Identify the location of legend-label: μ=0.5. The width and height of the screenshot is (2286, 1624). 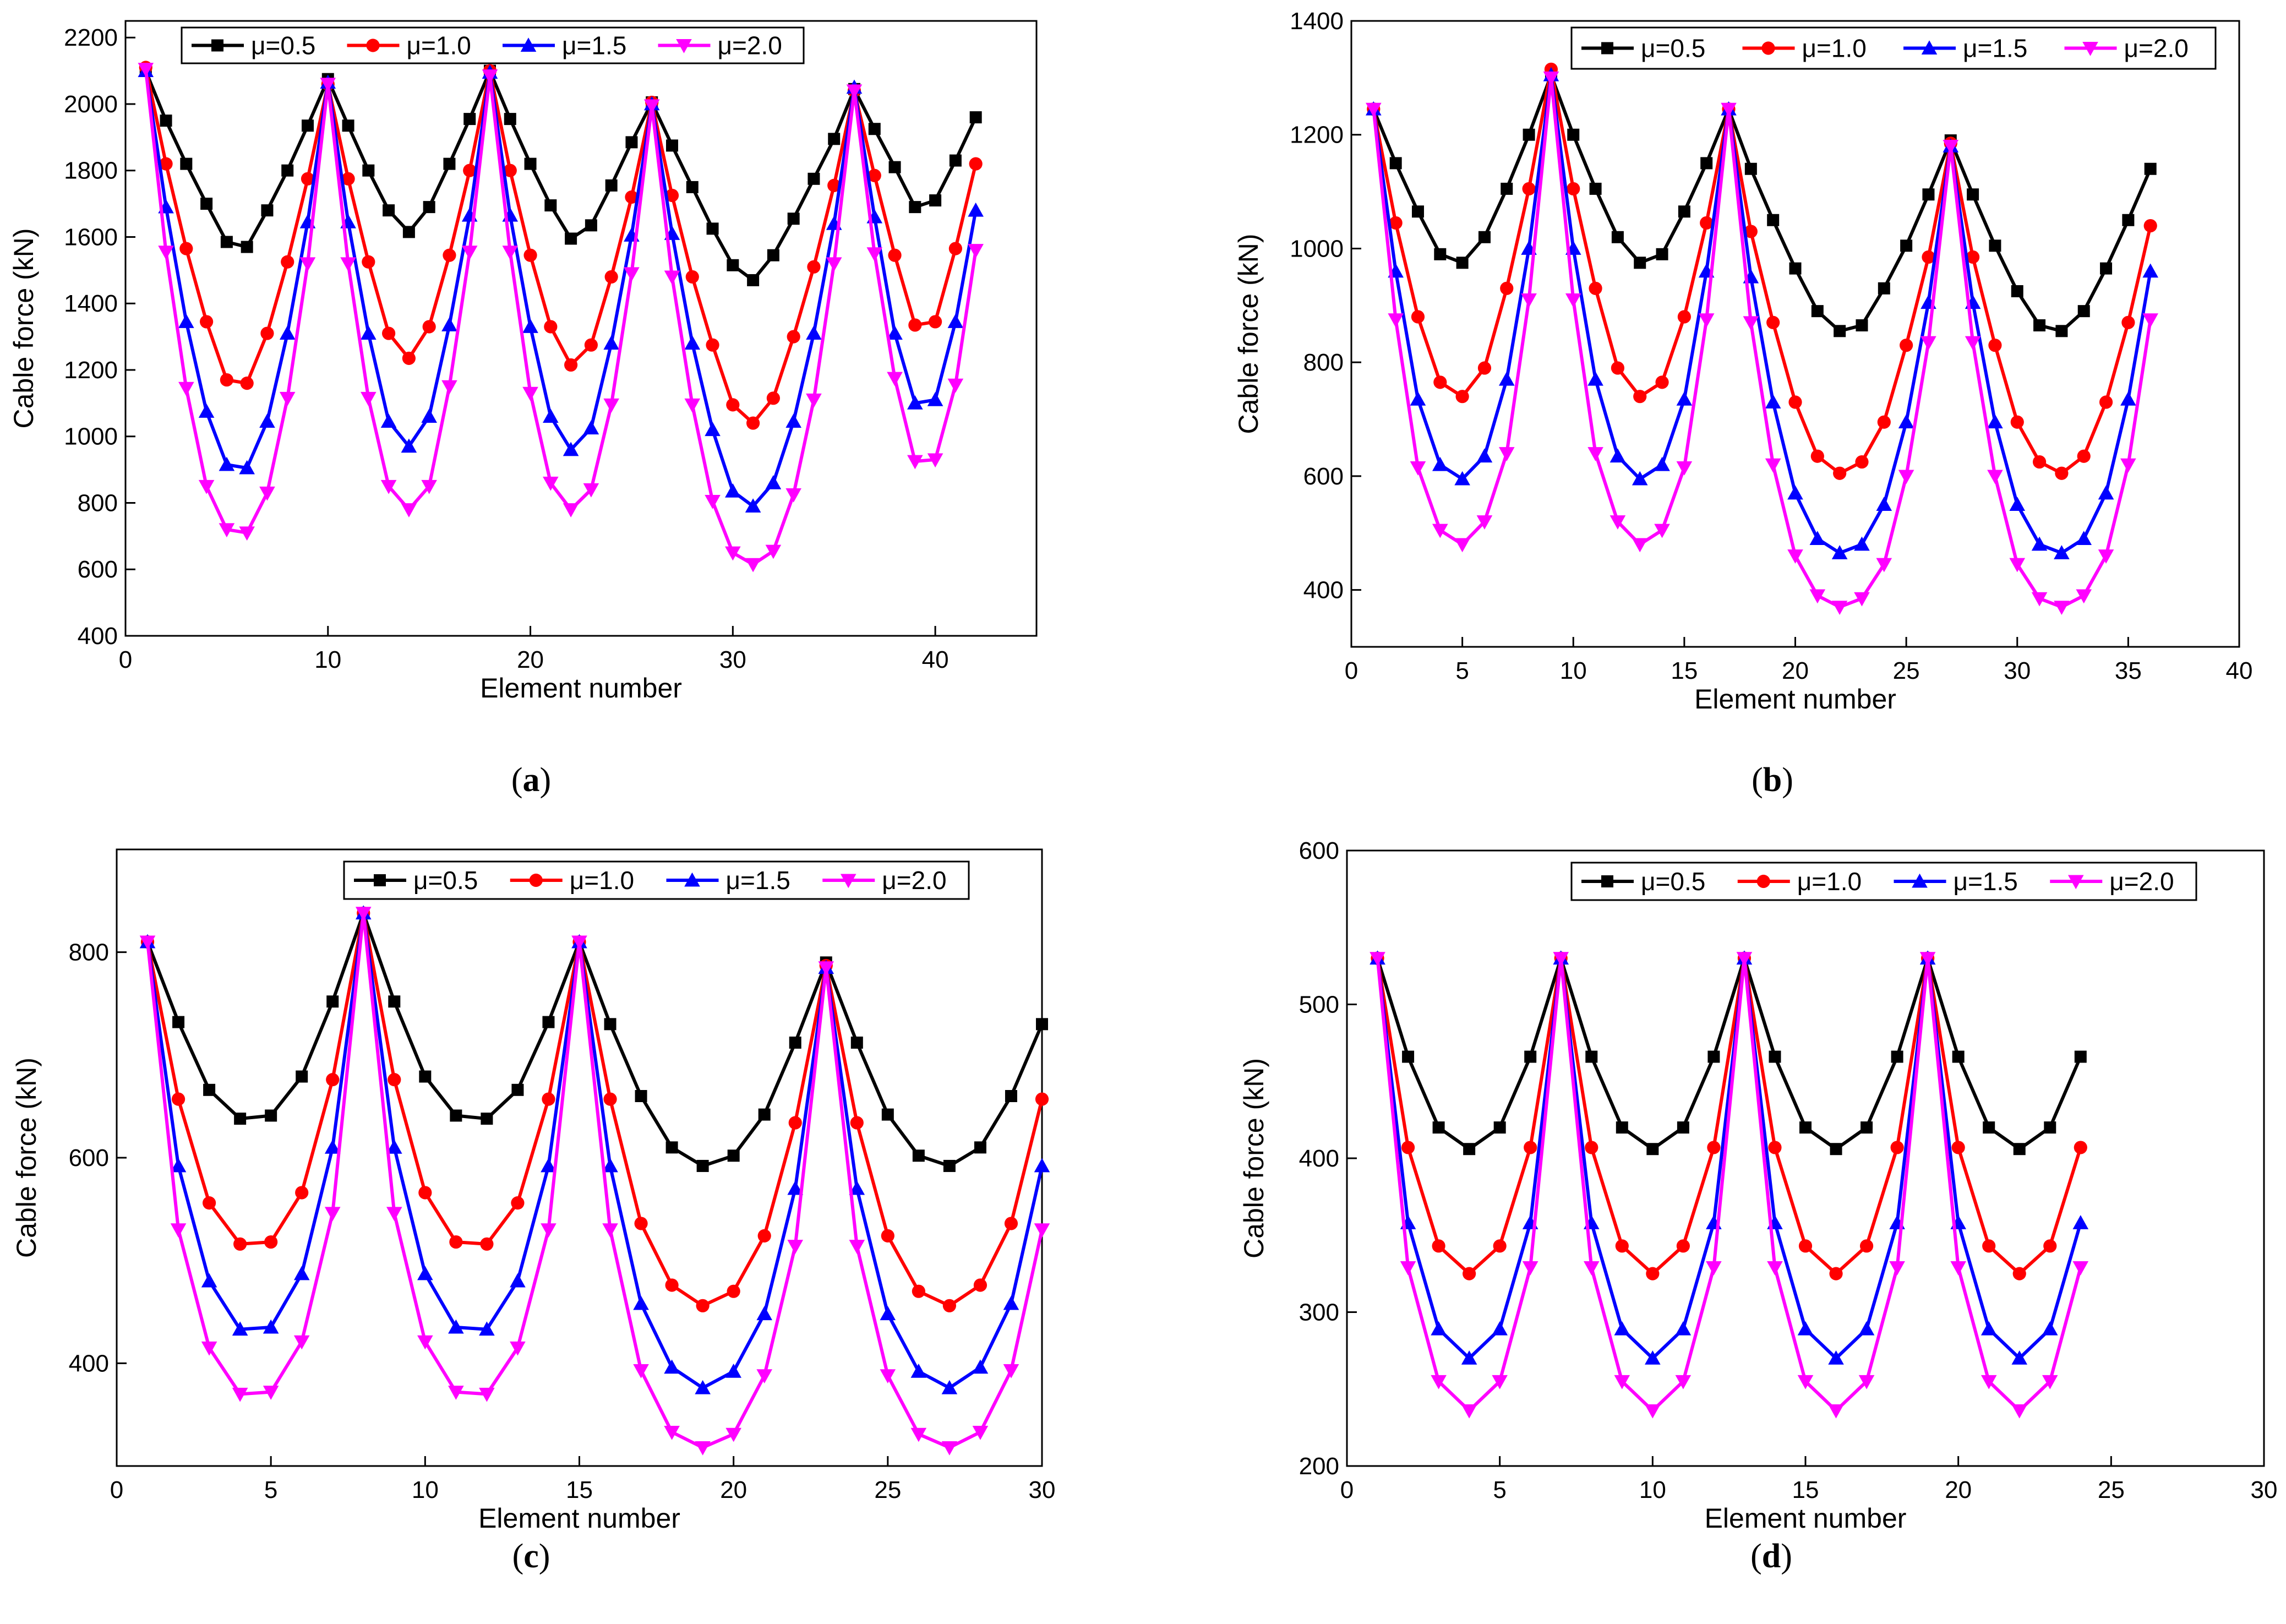
(283, 45).